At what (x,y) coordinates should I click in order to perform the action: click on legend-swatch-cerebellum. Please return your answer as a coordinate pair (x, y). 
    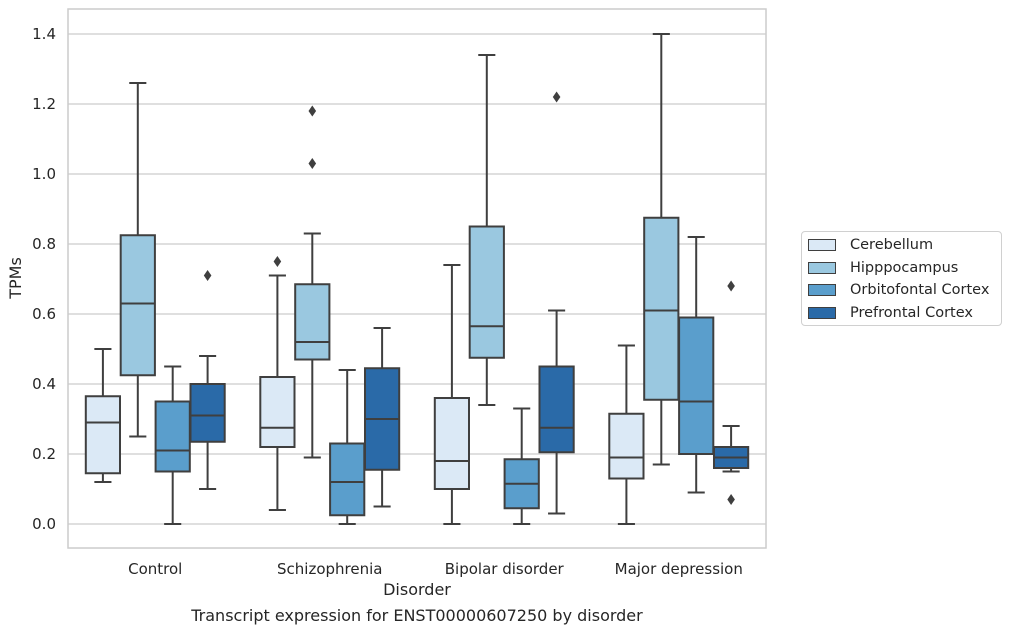
    Looking at the image, I should click on (822, 245).